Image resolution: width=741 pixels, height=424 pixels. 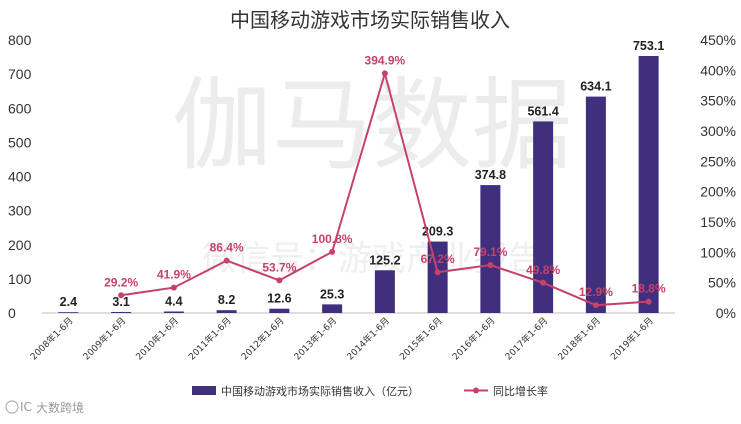 I want to click on x-tick-label: 2010年1-6月, so click(x=157, y=339).